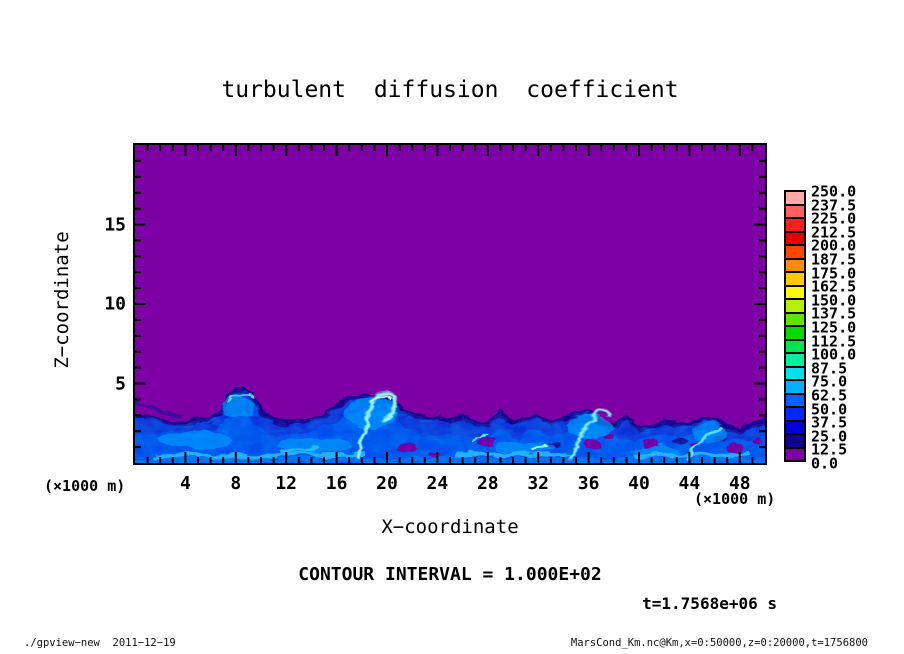 The height and width of the screenshot is (654, 904). Describe the element at coordinates (450, 484) in the screenshot. I see `x-tick-labels: 4 8 12 16 20 24 28 32 36 40 44 48` at that location.